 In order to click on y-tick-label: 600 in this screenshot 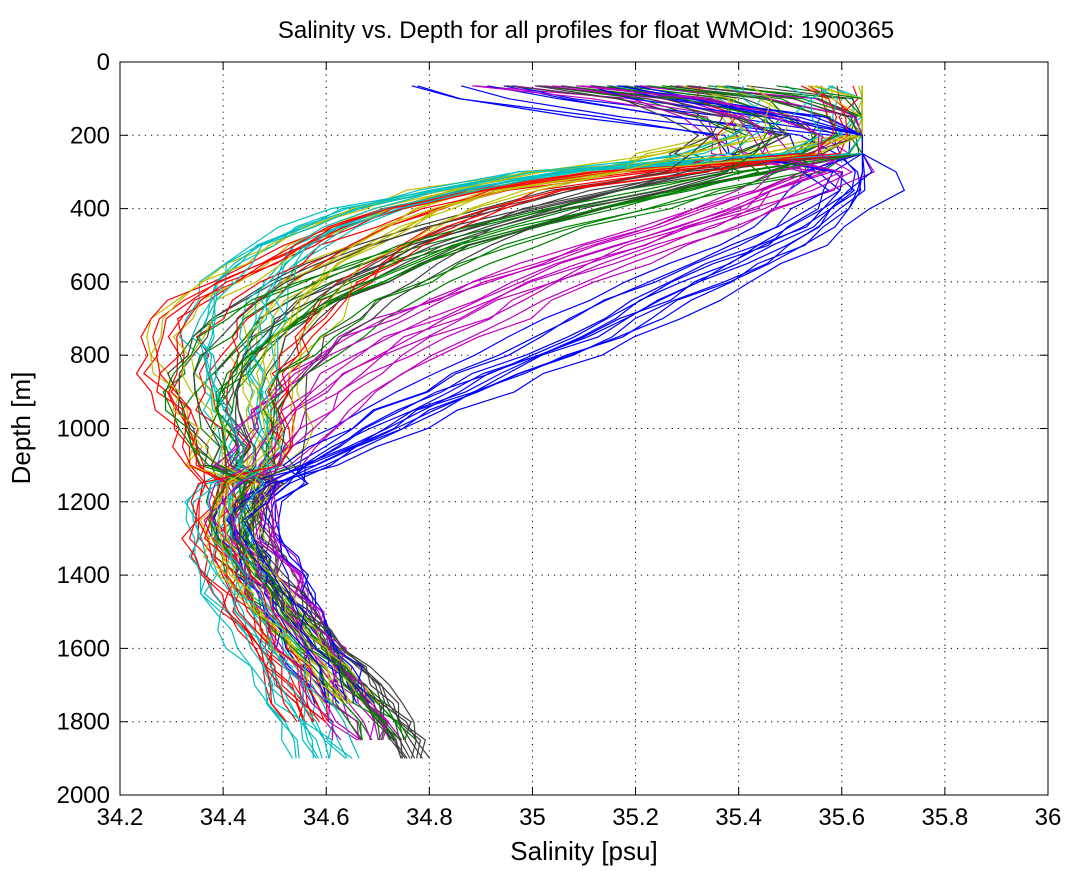, I will do `click(90, 282)`.